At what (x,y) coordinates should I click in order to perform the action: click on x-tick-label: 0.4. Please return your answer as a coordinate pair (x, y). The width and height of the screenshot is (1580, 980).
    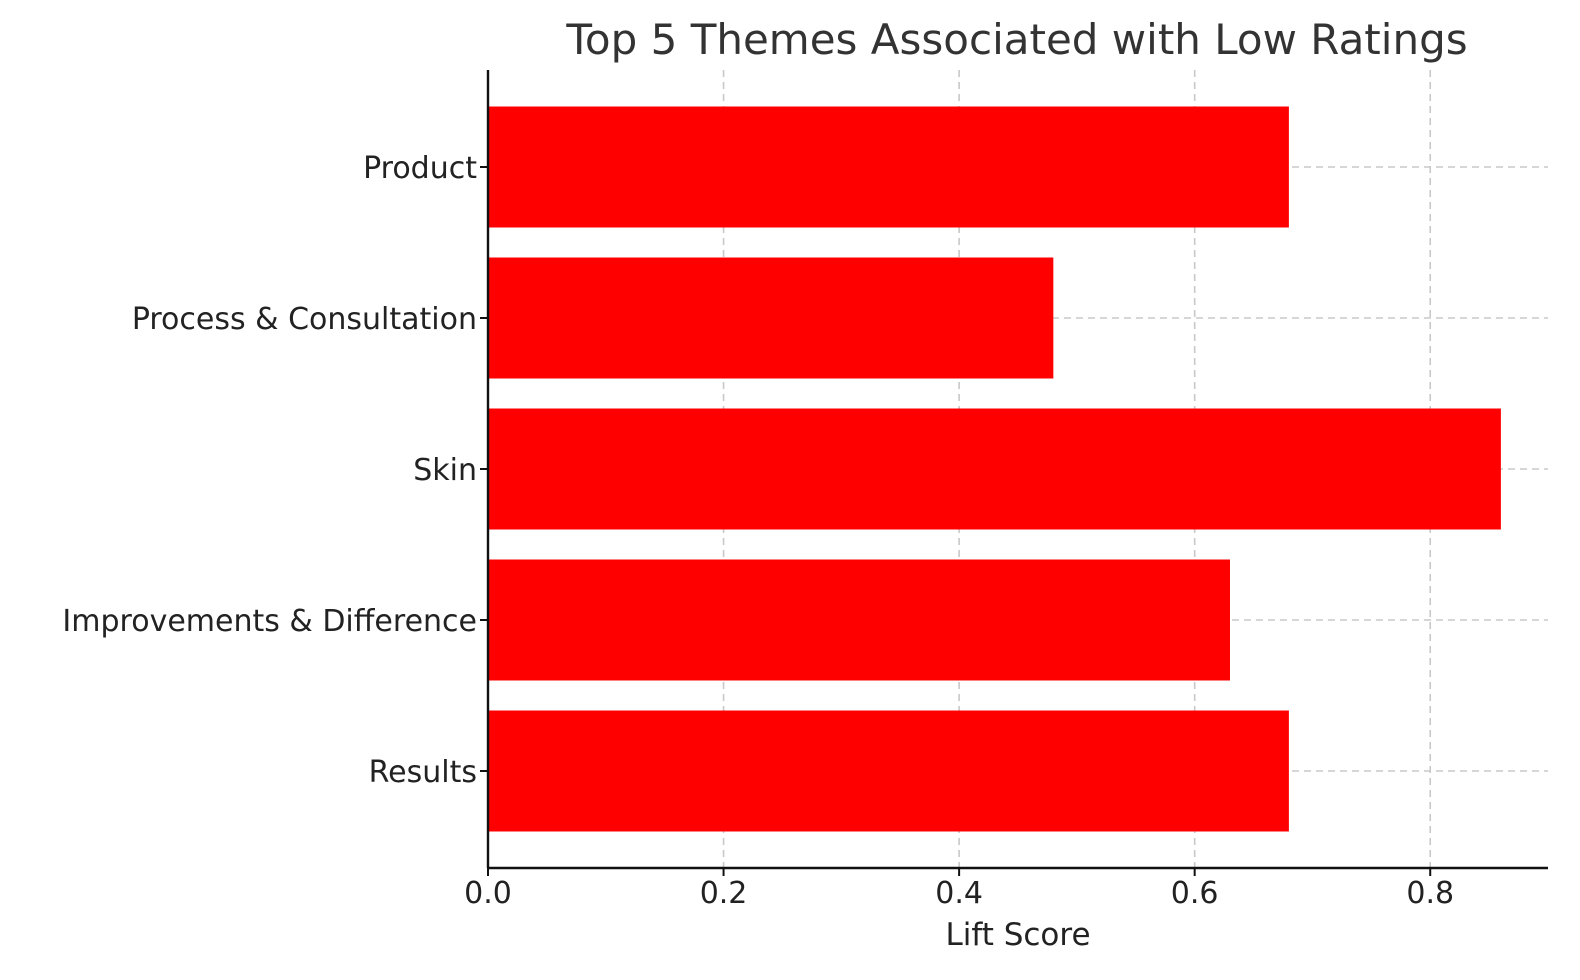
    Looking at the image, I should click on (959, 893).